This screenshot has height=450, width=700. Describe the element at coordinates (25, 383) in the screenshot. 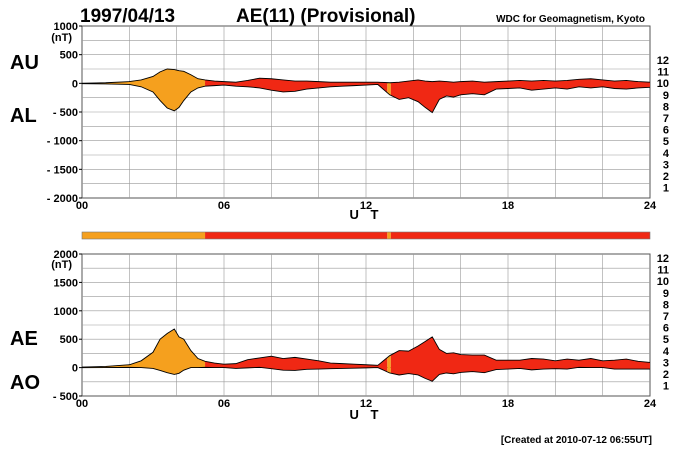

I see `side-label-ao: AO` at that location.